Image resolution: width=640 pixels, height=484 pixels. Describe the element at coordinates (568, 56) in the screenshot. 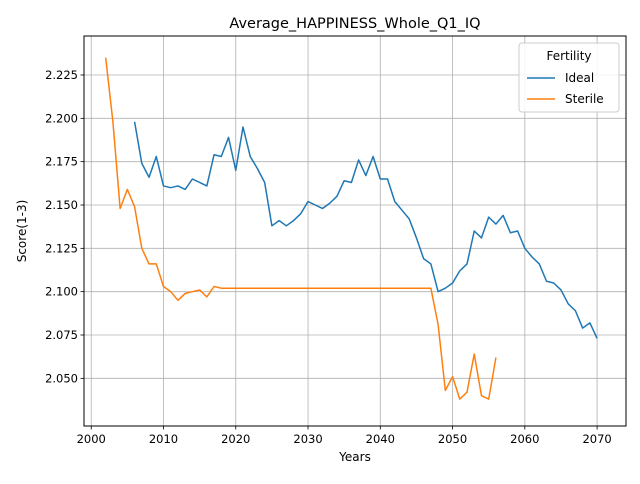

I see `legend-title: Fertility` at that location.